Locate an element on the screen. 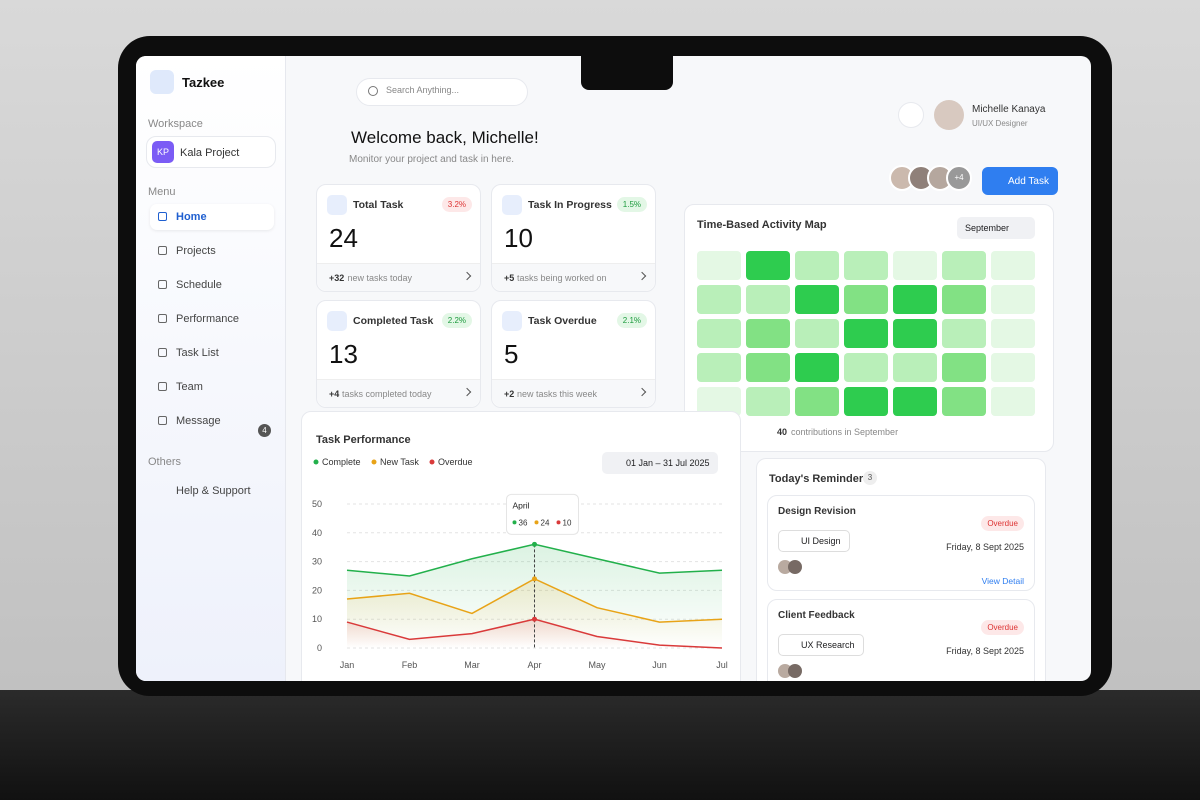 This screenshot has height=800, width=1200. camera-notch is located at coordinates (627, 73).